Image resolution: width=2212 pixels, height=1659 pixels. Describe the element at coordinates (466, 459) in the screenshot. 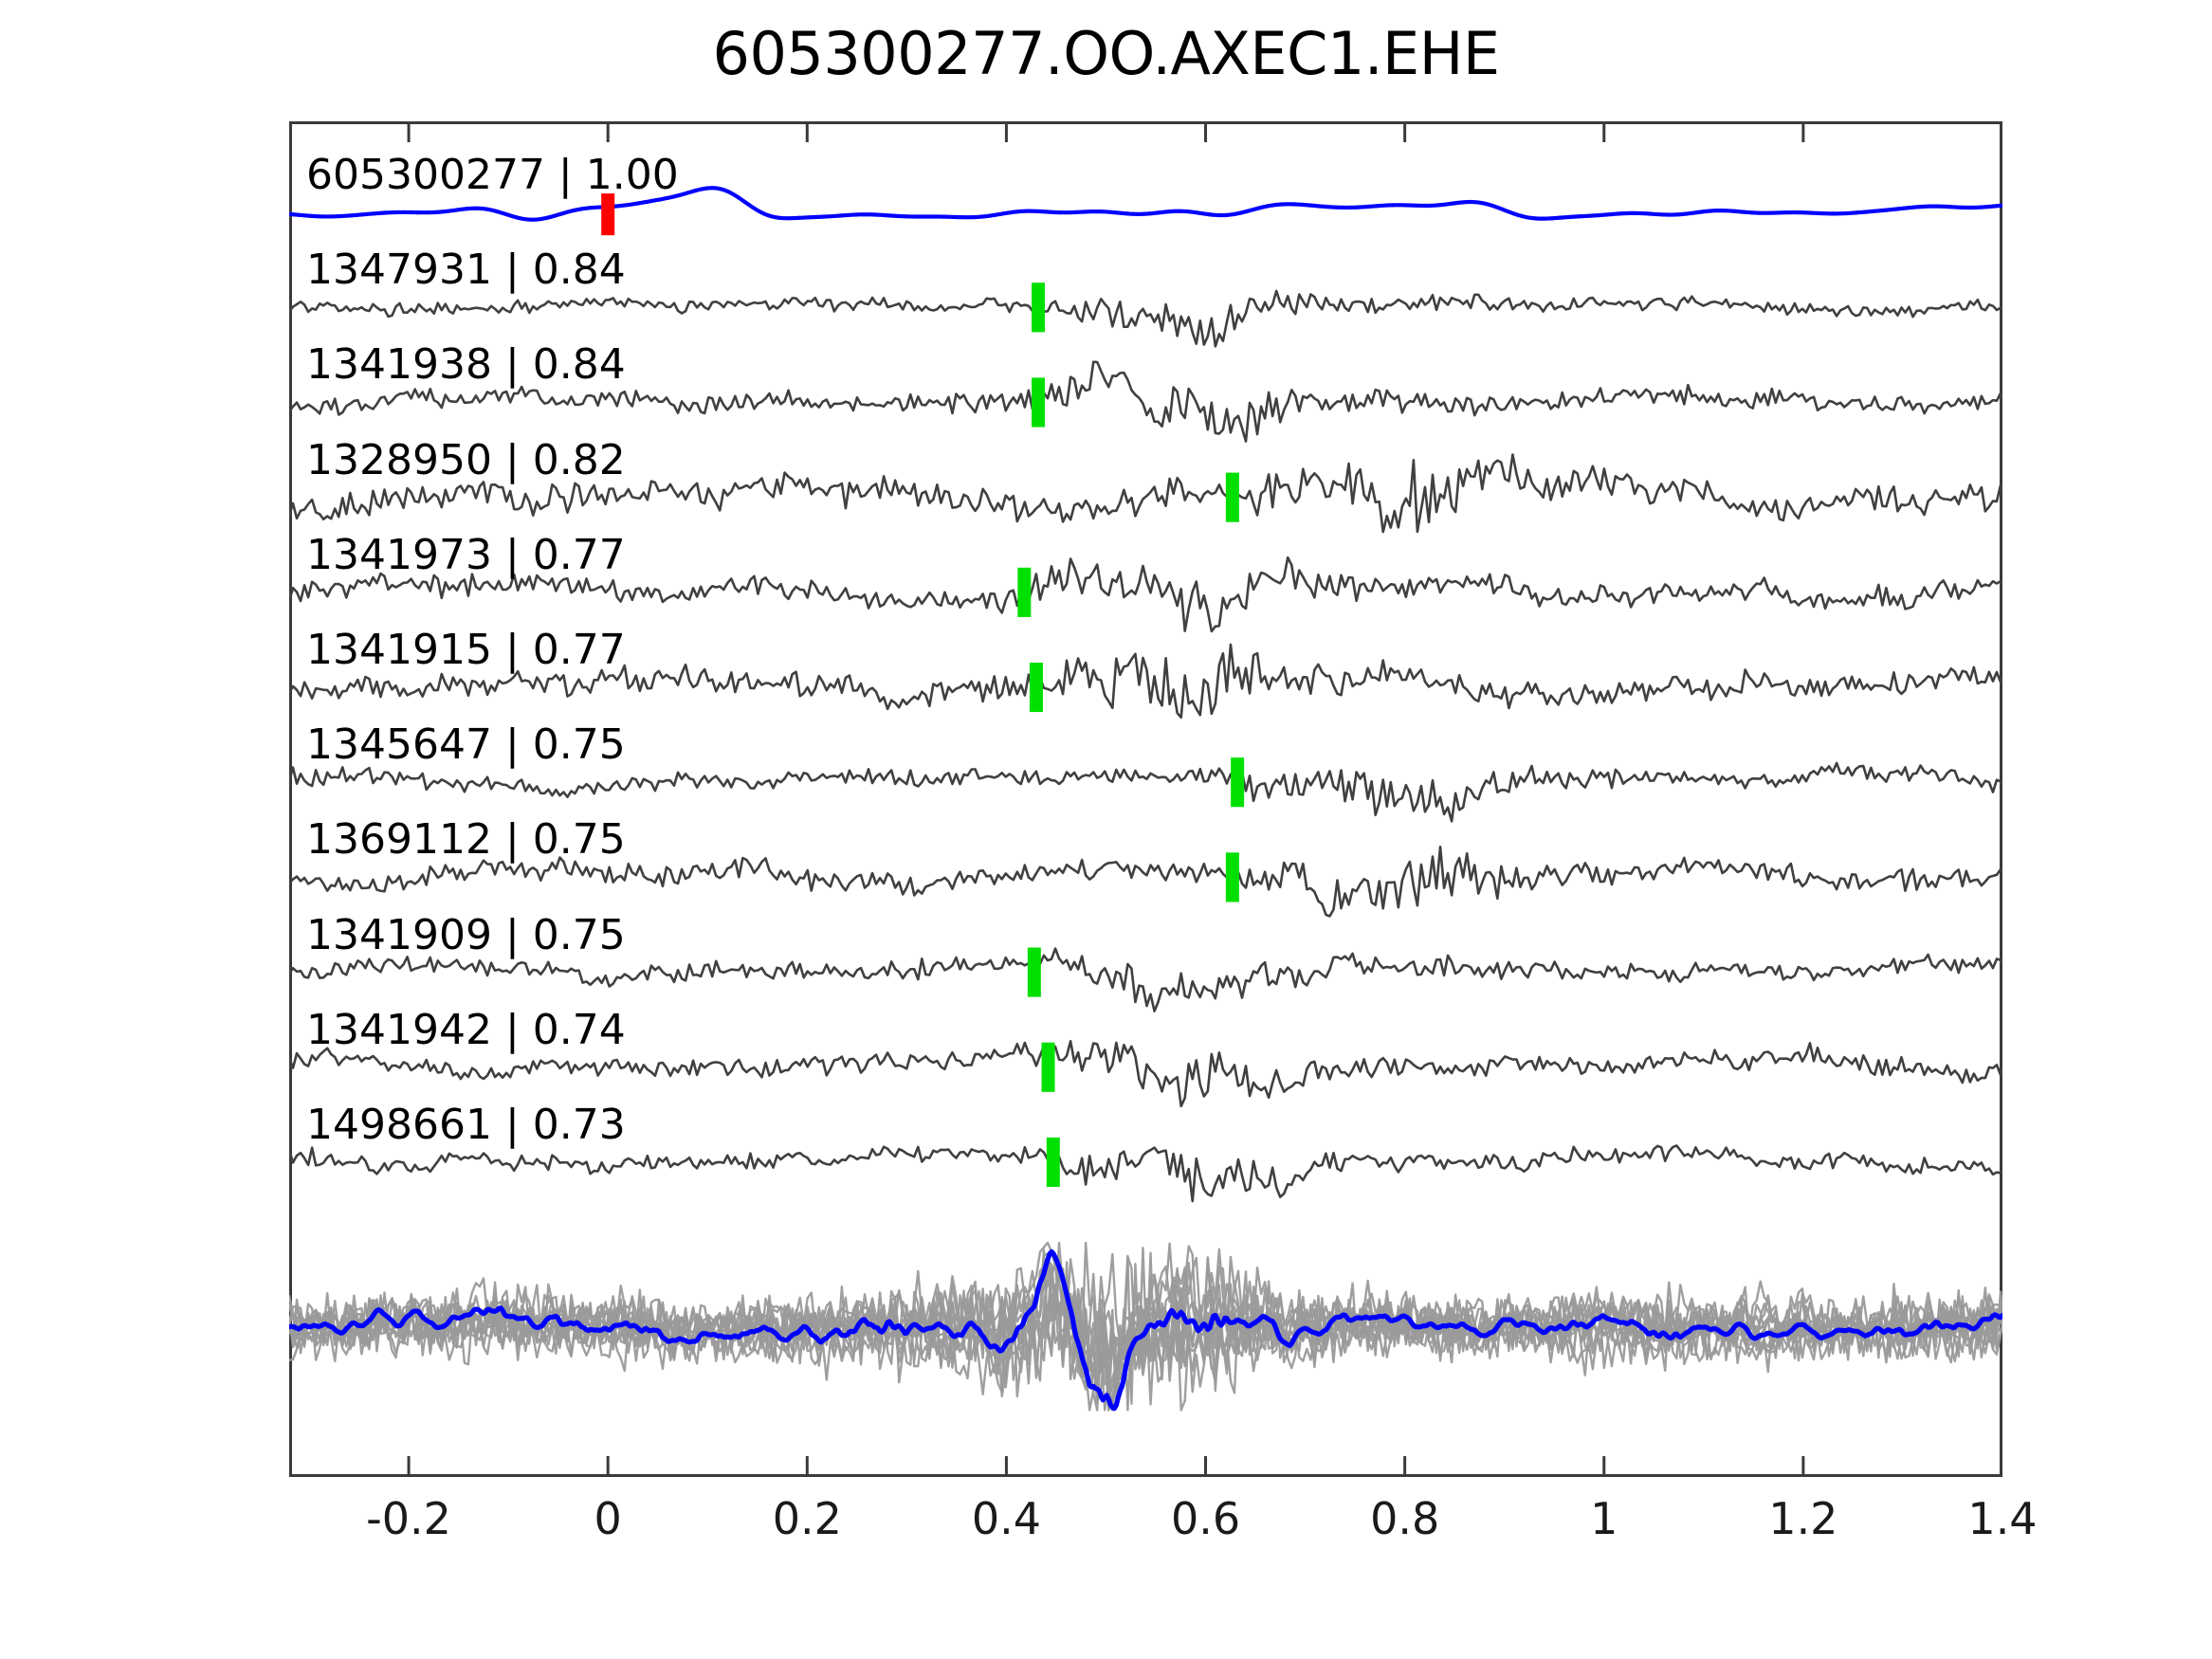

I see `trace-label-1328950: 1328950 | 0.82` at that location.